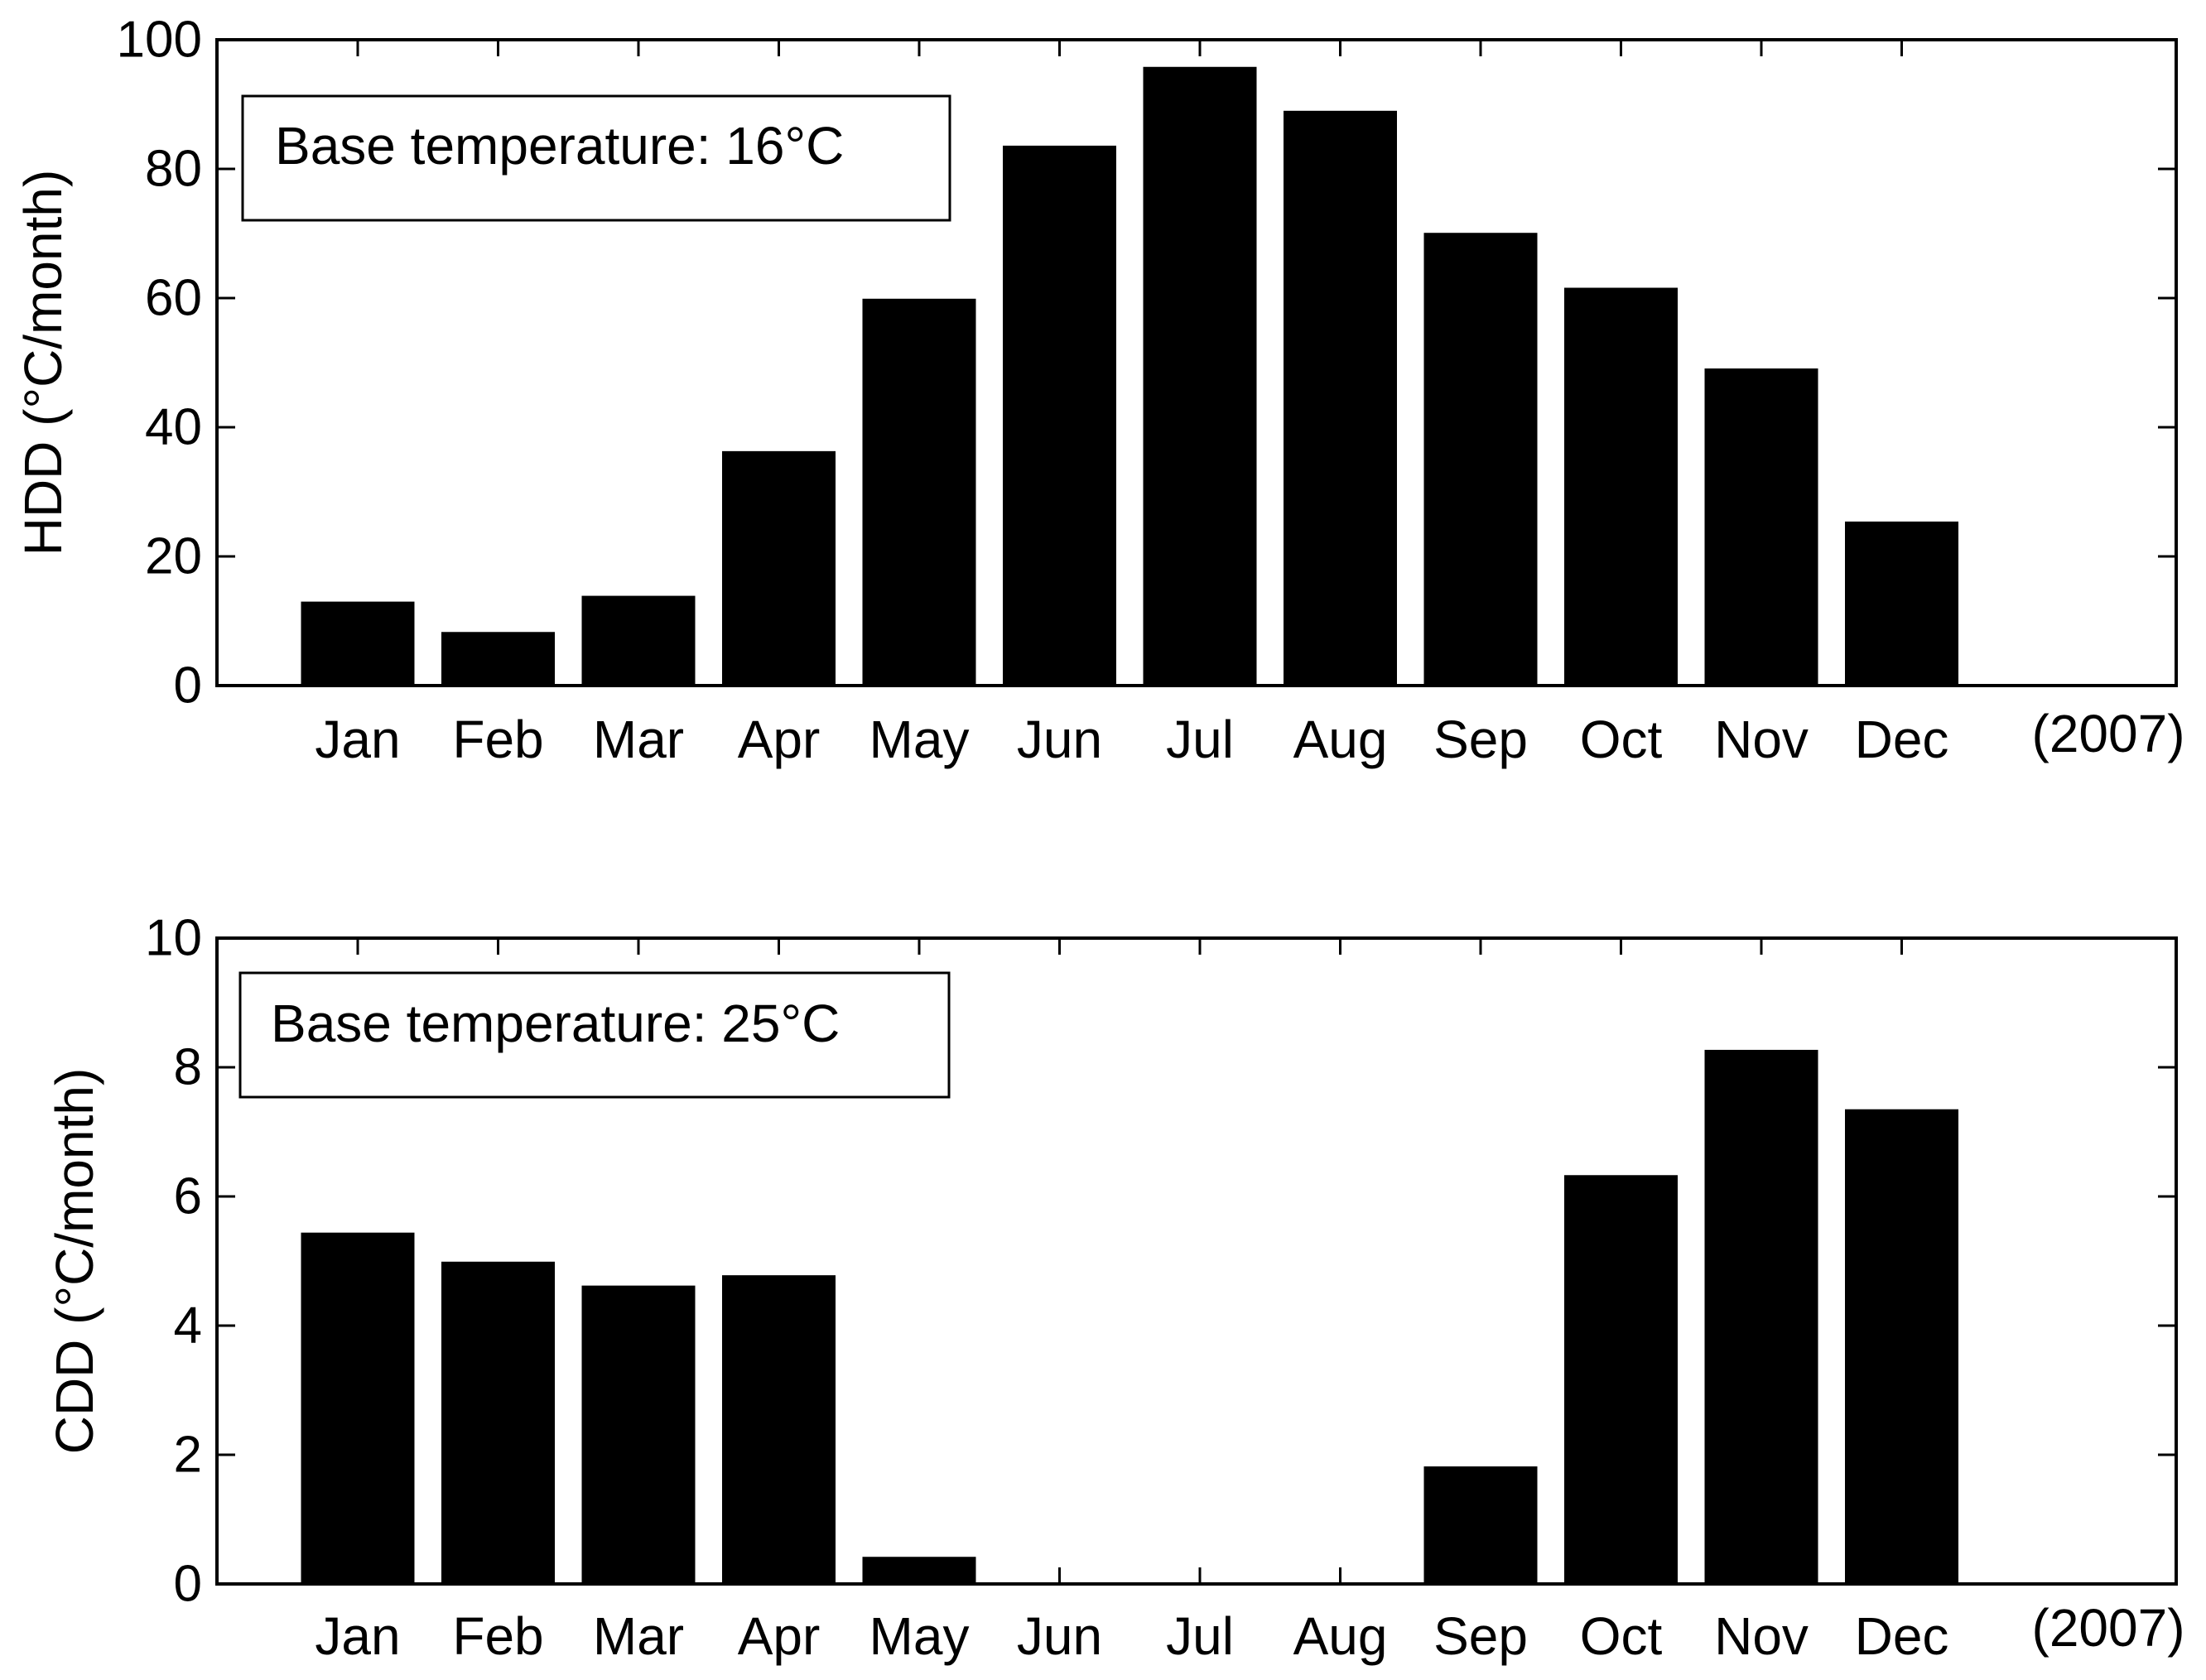 The height and width of the screenshot is (1680, 2206). Describe the element at coordinates (188, 1196) in the screenshot. I see `y-tick-label: 6` at that location.